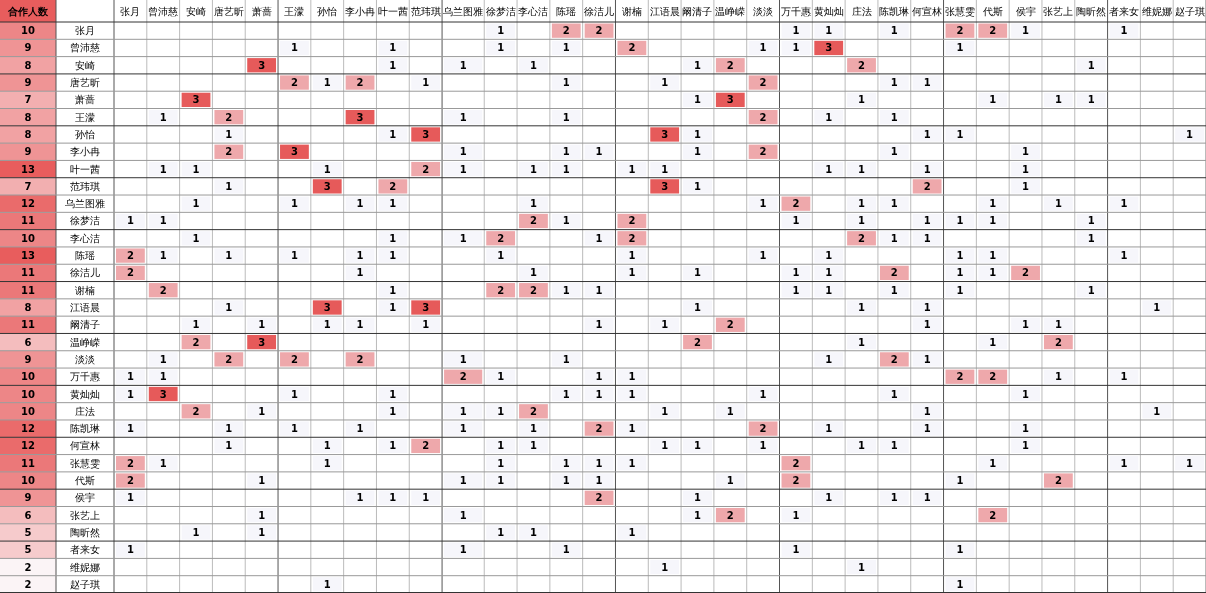 Image resolution: width=1206 pixels, height=593 pixels. What do you see at coordinates (1156, 11) in the screenshot?
I see `x-tick-label: 维妮娜` at bounding box center [1156, 11].